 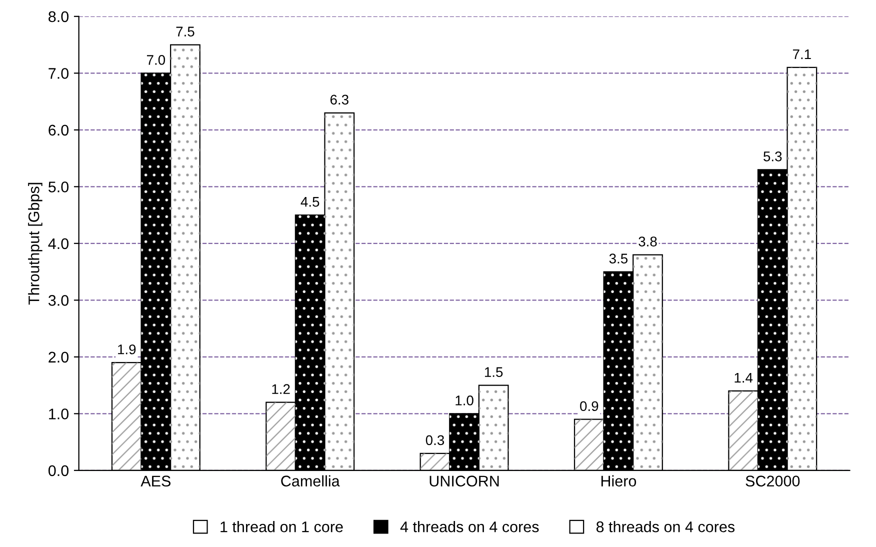 I want to click on data-label: 4.5, so click(x=310, y=202).